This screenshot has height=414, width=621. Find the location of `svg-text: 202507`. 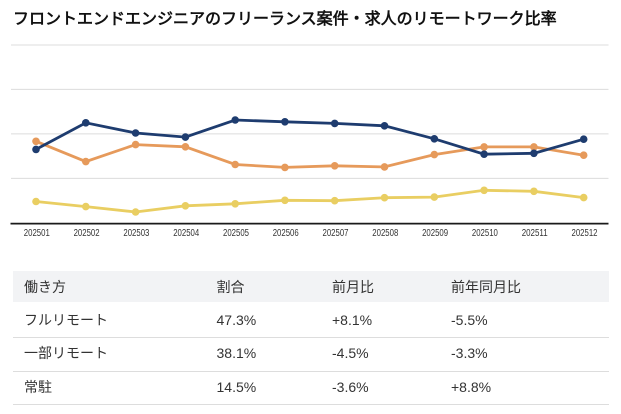

svg-text: 202507 is located at coordinates (336, 233).